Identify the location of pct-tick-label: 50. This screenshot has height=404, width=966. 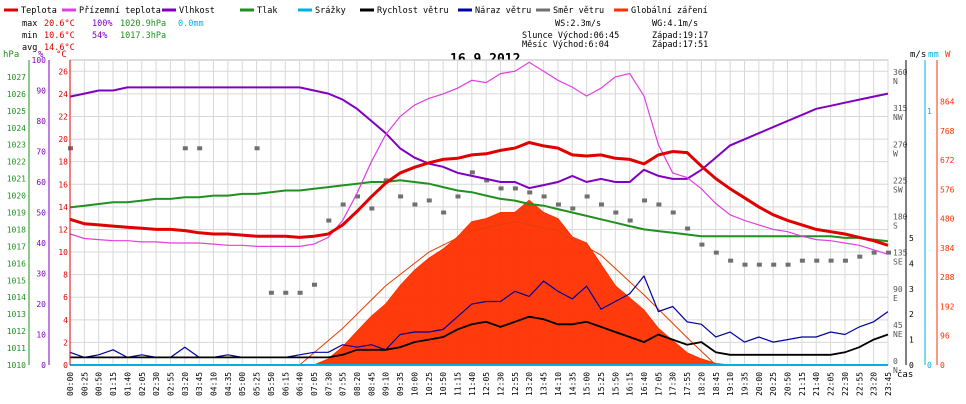
(41, 213).